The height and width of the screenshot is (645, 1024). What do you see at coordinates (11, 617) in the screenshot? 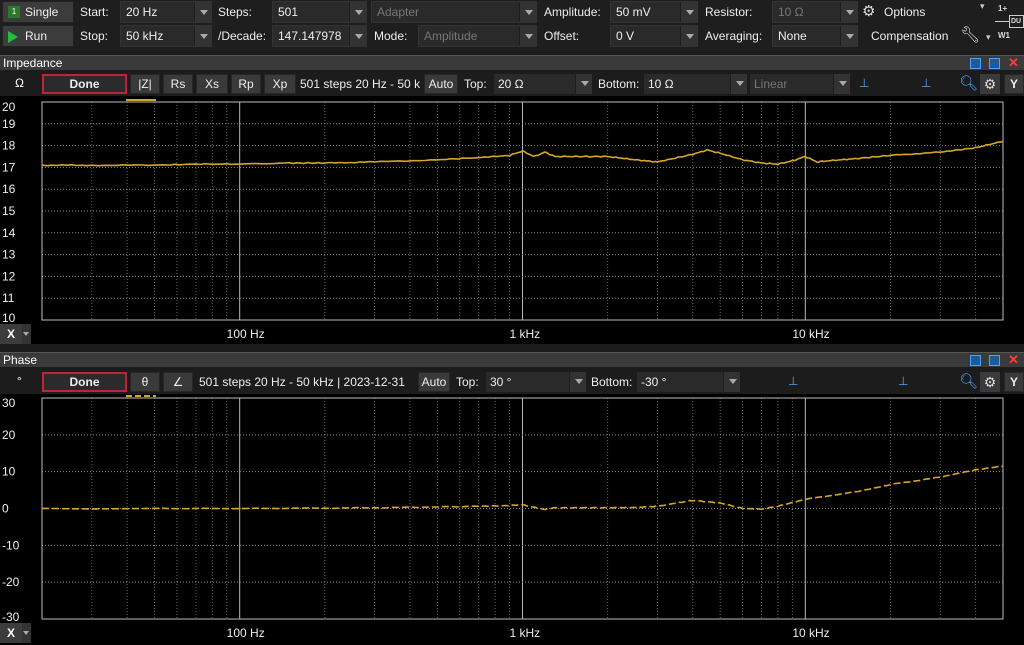
I see `phase-y-tick-label: -30` at bounding box center [11, 617].